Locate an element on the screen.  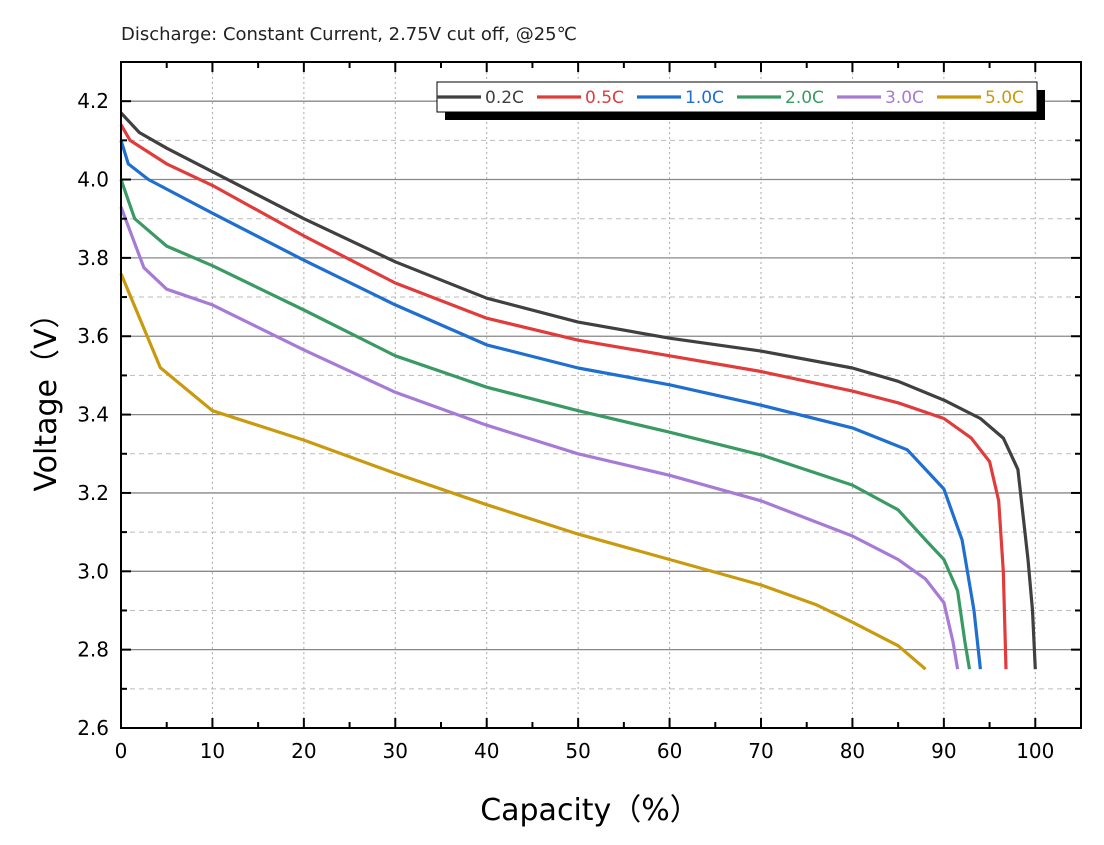
x-tick-label: 0 is located at coordinates (121, 751).